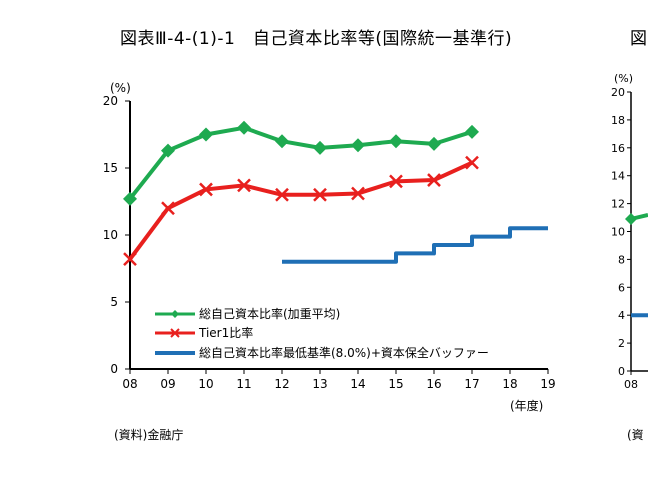 This screenshot has height=493, width=648. Describe the element at coordinates (509, 384) in the screenshot. I see `x-tick-label: 18` at that location.